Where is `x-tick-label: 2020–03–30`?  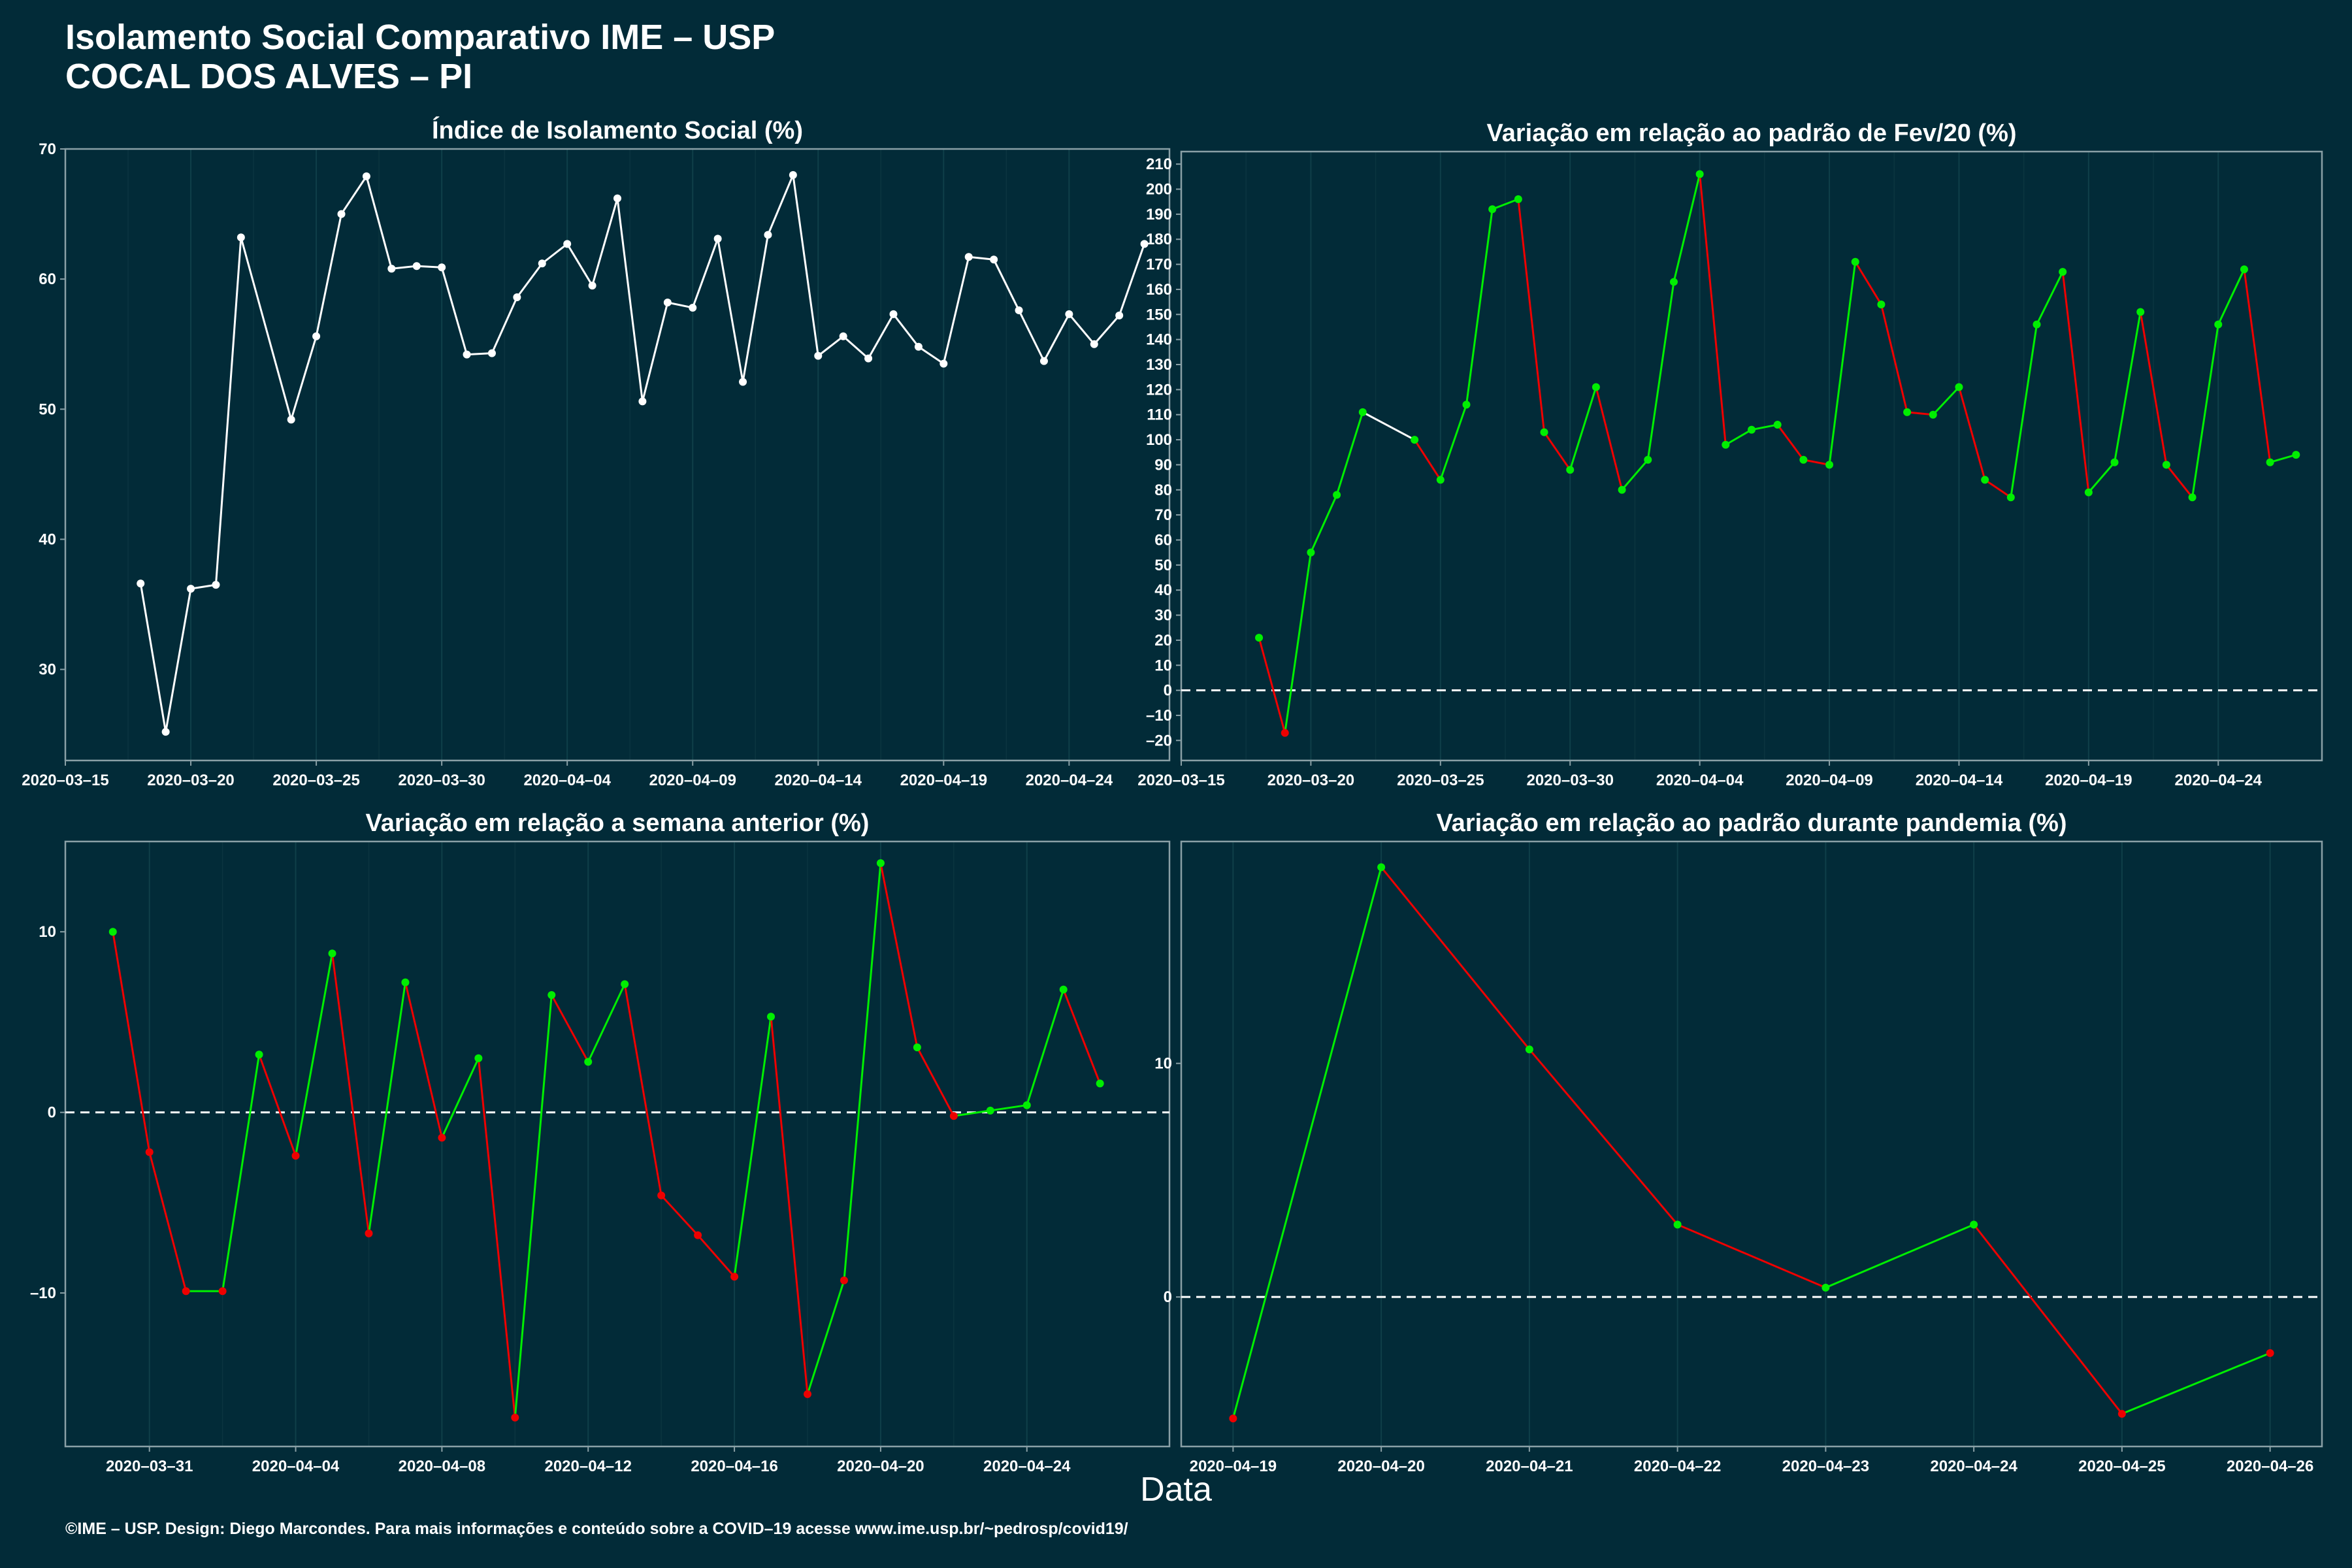 x-tick-label: 2020–03–30 is located at coordinates (1569, 780).